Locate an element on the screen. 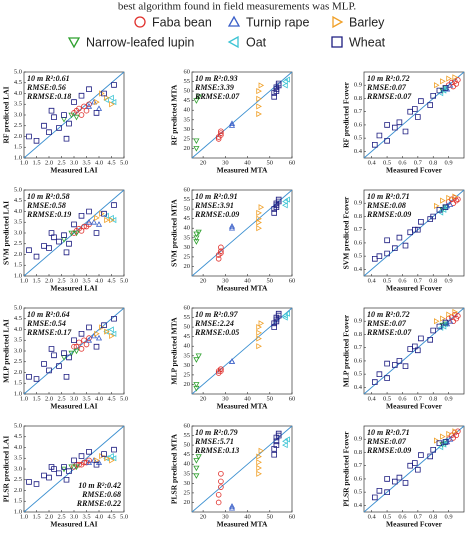  y-tick-label: 1.5 is located at coordinates (18, 147).